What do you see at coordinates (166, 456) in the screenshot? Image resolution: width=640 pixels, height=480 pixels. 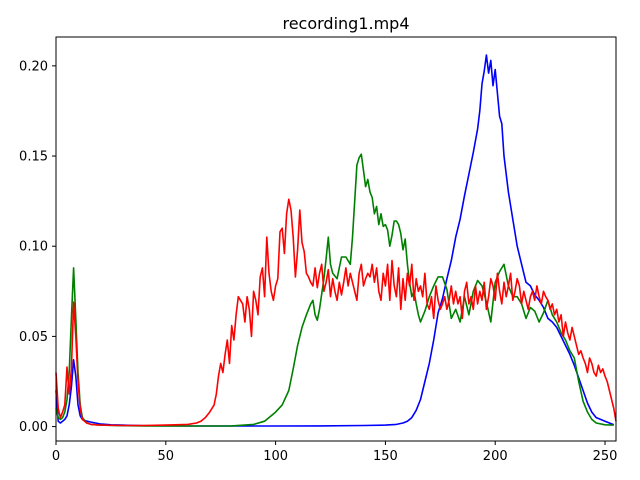 I see `x-tick-label: 50` at bounding box center [166, 456].